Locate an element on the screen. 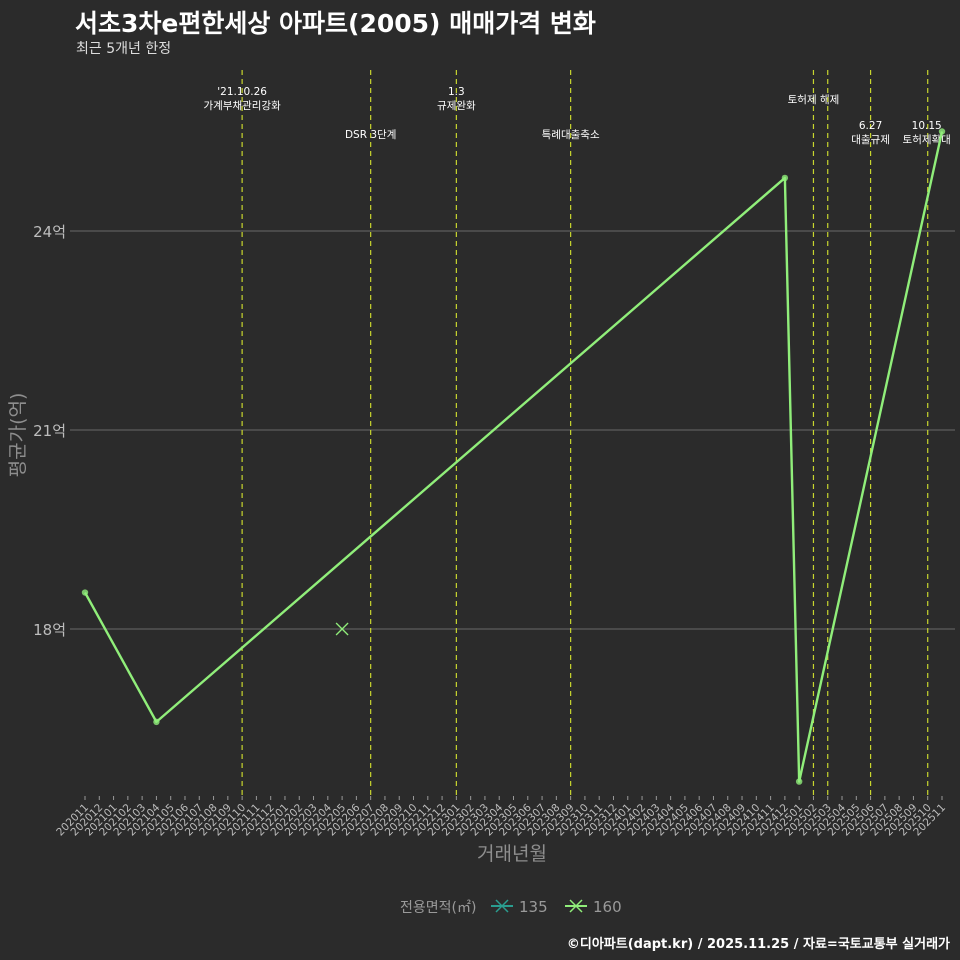 The height and width of the screenshot is (960, 960). legend-entry-135: 135 is located at coordinates (519, 907).